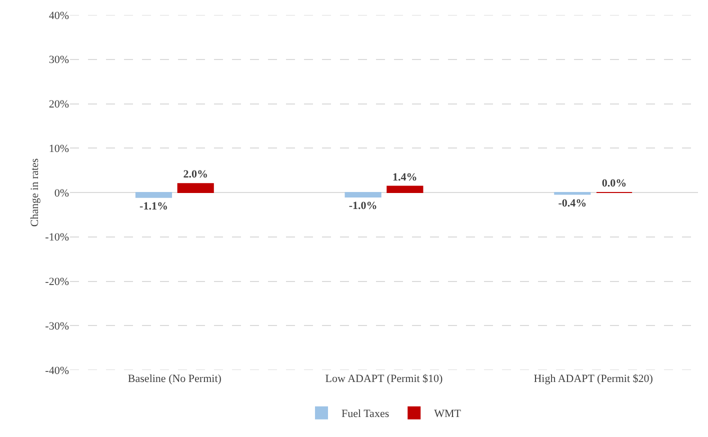  I want to click on y-tick-label: 0%, so click(61, 193).